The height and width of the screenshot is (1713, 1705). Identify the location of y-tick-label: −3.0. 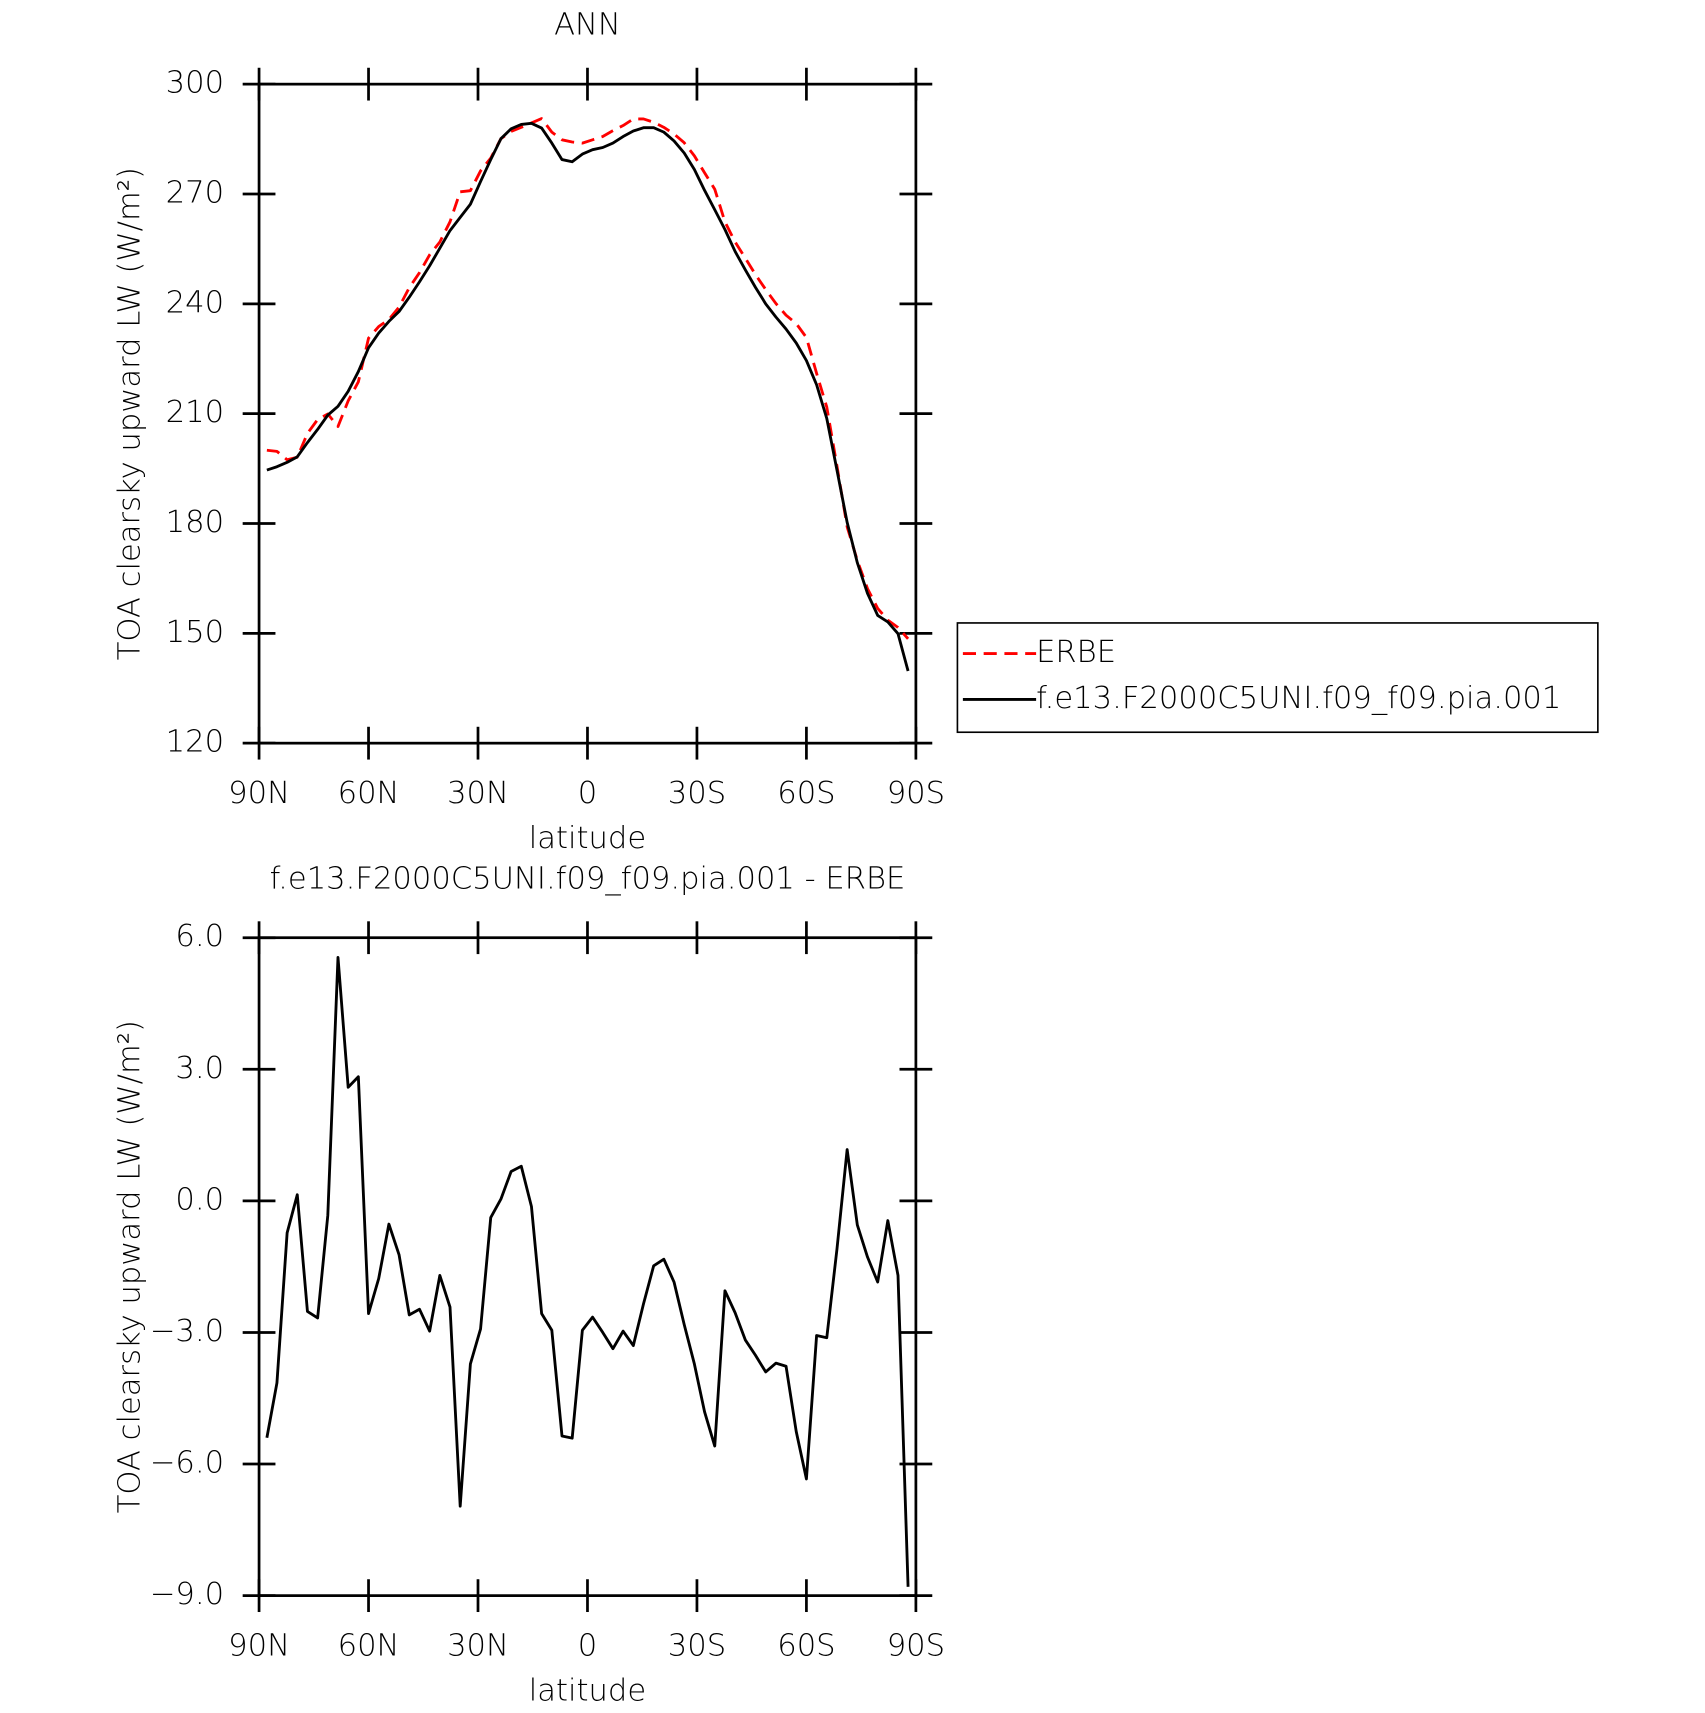
(187, 1331).